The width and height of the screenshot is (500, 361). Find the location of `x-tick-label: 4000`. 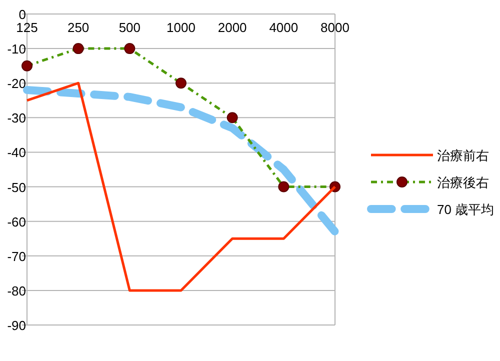

x-tick-label: 4000 is located at coordinates (283, 27).